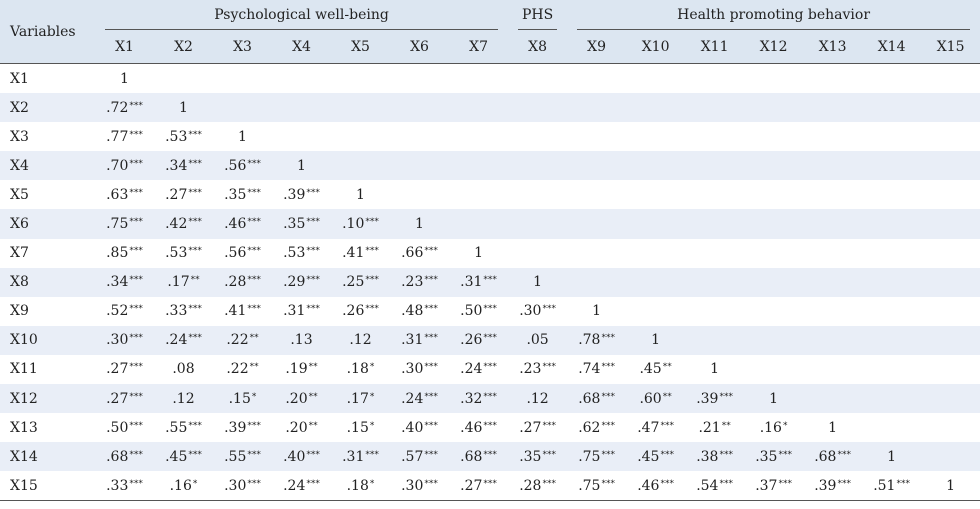 The width and height of the screenshot is (980, 509). What do you see at coordinates (648, 427) in the screenshot?
I see `cell-value: .47` at bounding box center [648, 427].